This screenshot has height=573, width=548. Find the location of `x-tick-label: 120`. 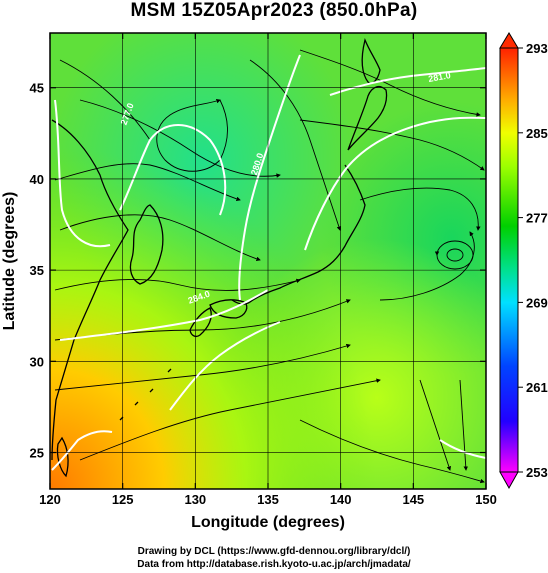

x-tick-label: 120 is located at coordinates (50, 499).